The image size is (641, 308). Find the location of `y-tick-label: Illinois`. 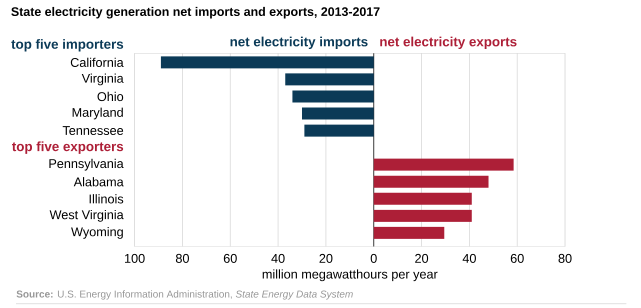

y-tick-label: Illinois is located at coordinates (107, 199).